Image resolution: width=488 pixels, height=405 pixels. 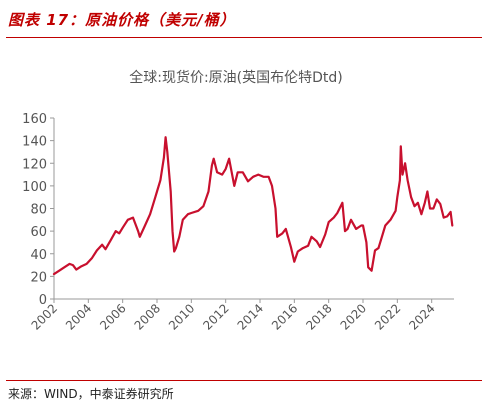 What do you see at coordinates (34, 142) in the screenshot?
I see `y-tick-label: 140` at bounding box center [34, 142].